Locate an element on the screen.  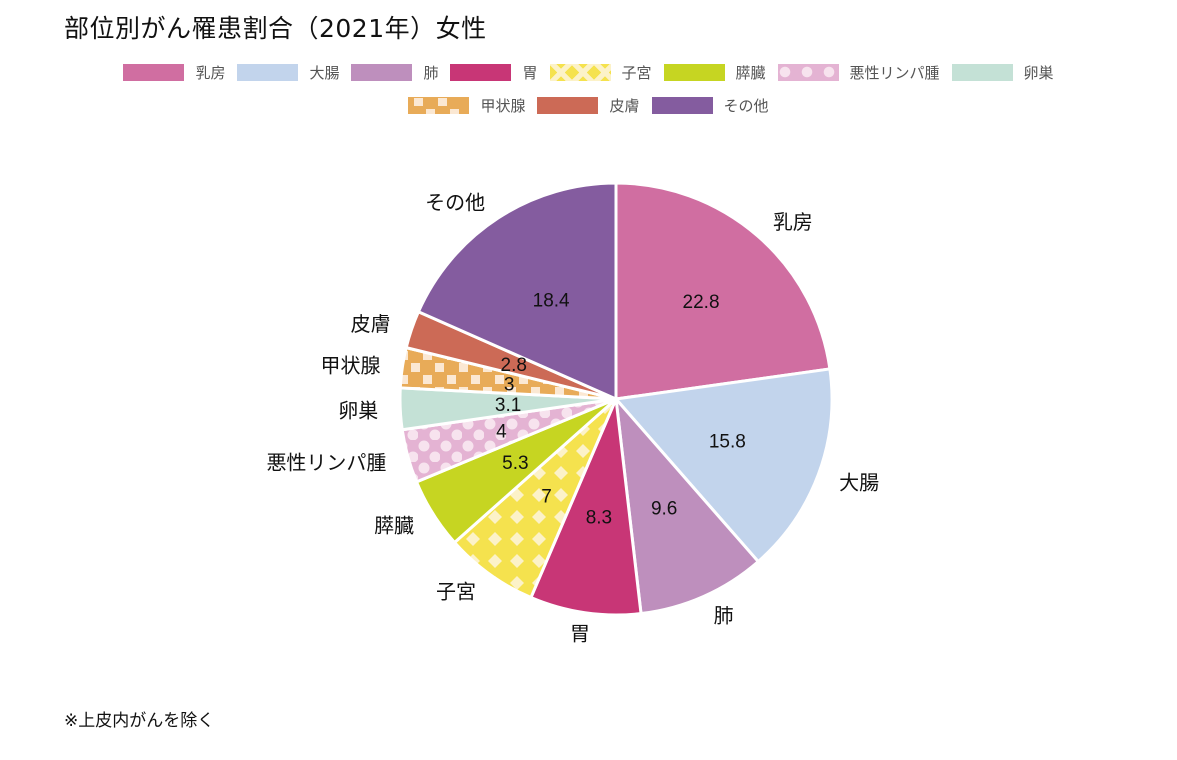
slice-value-label: 22.8 is located at coordinates (701, 302).